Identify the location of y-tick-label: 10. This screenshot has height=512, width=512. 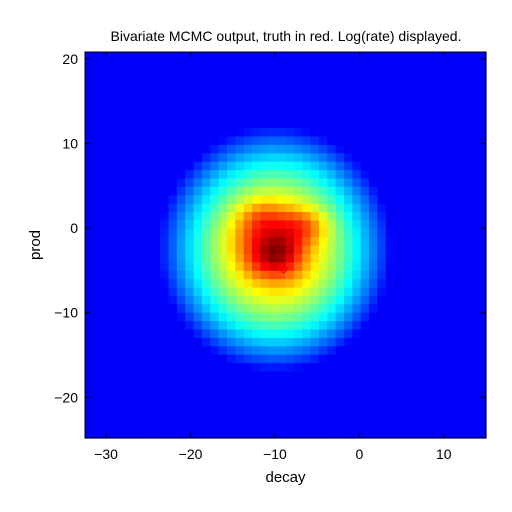
(70, 143).